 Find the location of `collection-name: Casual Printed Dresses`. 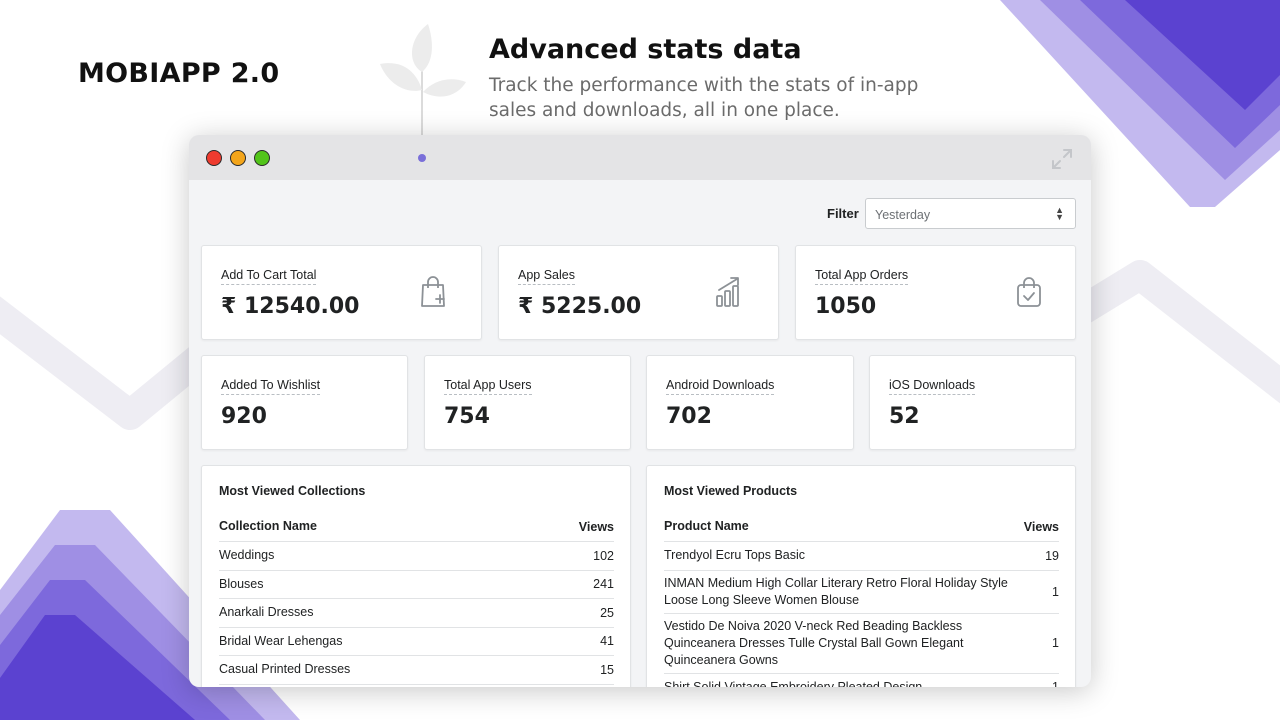

collection-name: Casual Printed Dresses is located at coordinates (285, 669).